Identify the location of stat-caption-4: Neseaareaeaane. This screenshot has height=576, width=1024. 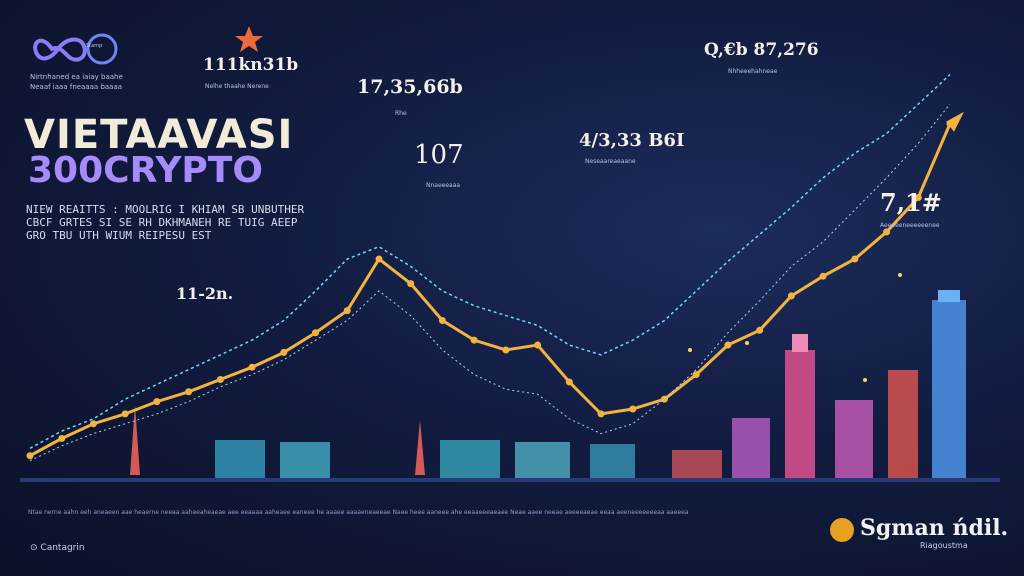
(610, 161).